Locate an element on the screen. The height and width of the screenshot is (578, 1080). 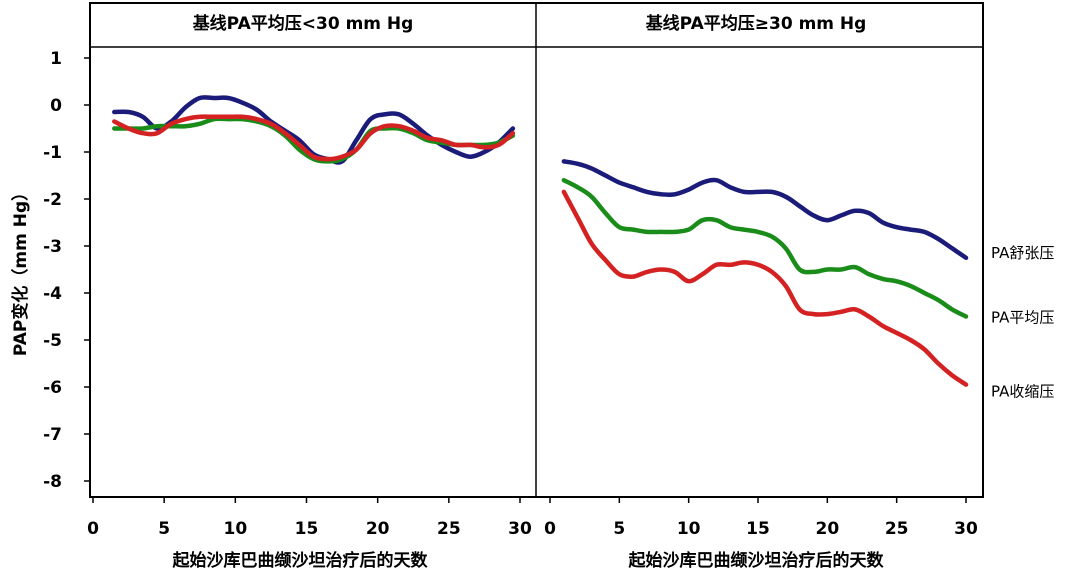
x-axes: 0 5 10 15 20 25 30 0 5 10 15 20 25 30 is located at coordinates (532, 518).